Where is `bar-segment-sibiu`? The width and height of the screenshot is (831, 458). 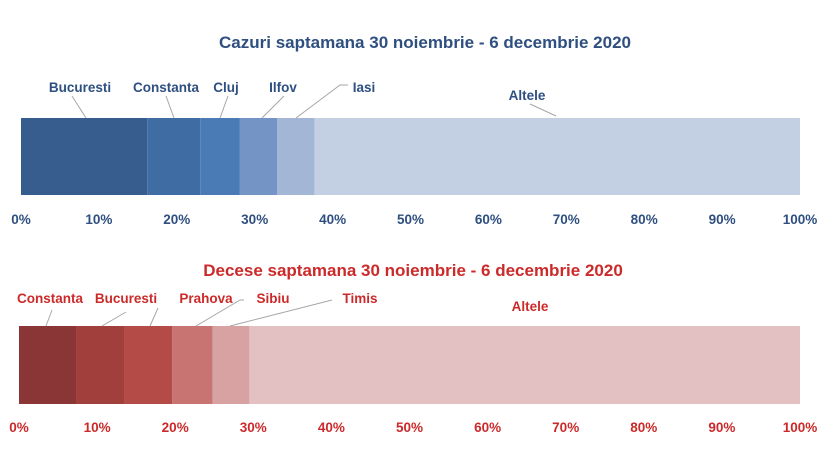 bar-segment-sibiu is located at coordinates (192, 365).